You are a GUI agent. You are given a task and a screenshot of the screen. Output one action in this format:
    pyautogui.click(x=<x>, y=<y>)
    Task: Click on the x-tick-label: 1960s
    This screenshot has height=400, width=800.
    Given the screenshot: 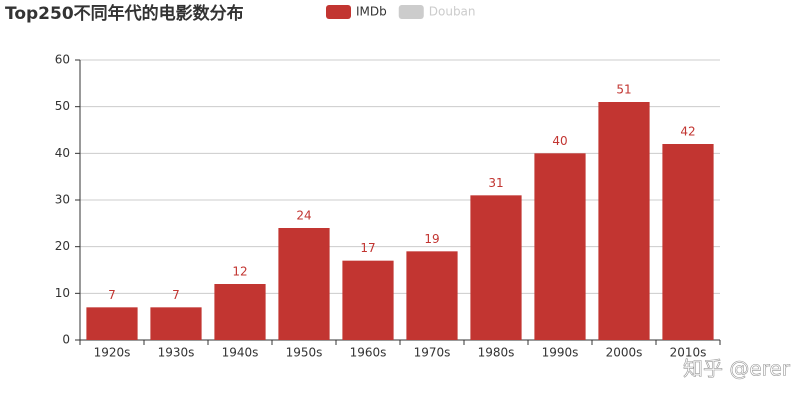 What is the action you would take?
    pyautogui.click(x=368, y=353)
    